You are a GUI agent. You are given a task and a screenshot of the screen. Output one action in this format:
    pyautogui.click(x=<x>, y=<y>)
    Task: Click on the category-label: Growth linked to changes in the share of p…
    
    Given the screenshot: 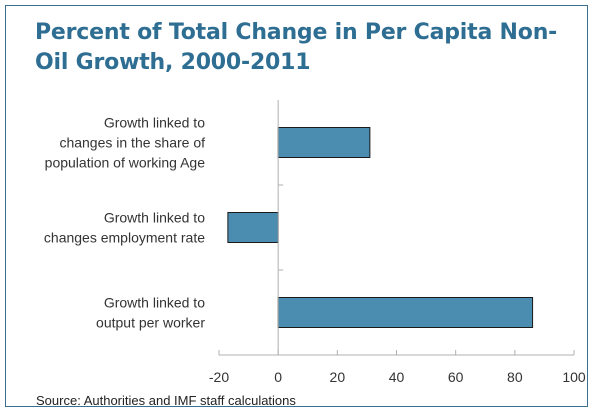 What is the action you would take?
    pyautogui.click(x=125, y=143)
    